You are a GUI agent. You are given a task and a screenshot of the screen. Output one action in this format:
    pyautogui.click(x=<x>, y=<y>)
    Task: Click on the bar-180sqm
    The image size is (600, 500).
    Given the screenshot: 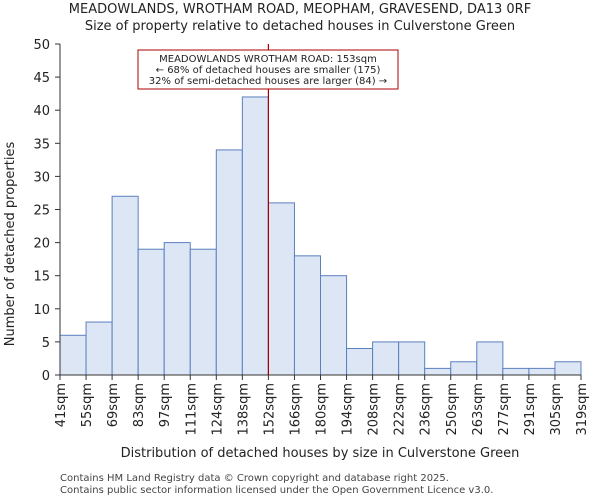 What is the action you would take?
    pyautogui.click(x=334, y=325)
    